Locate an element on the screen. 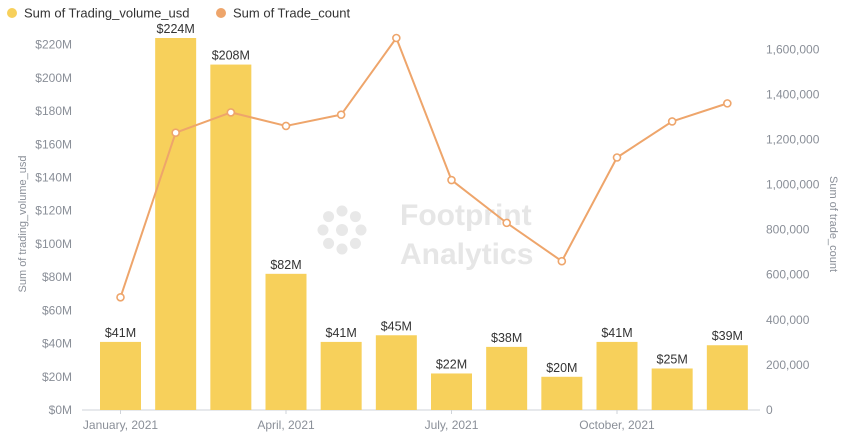 Image resolution: width=856 pixels, height=437 pixels. watermark-line1: Footprint is located at coordinates (466, 215).